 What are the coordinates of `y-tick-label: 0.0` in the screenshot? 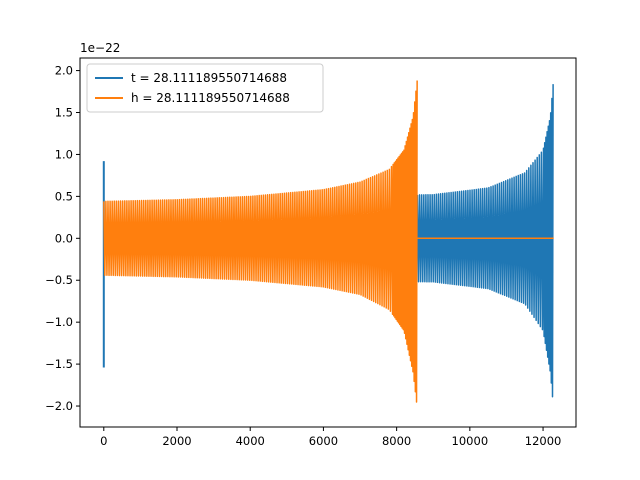 It's located at (64, 238).